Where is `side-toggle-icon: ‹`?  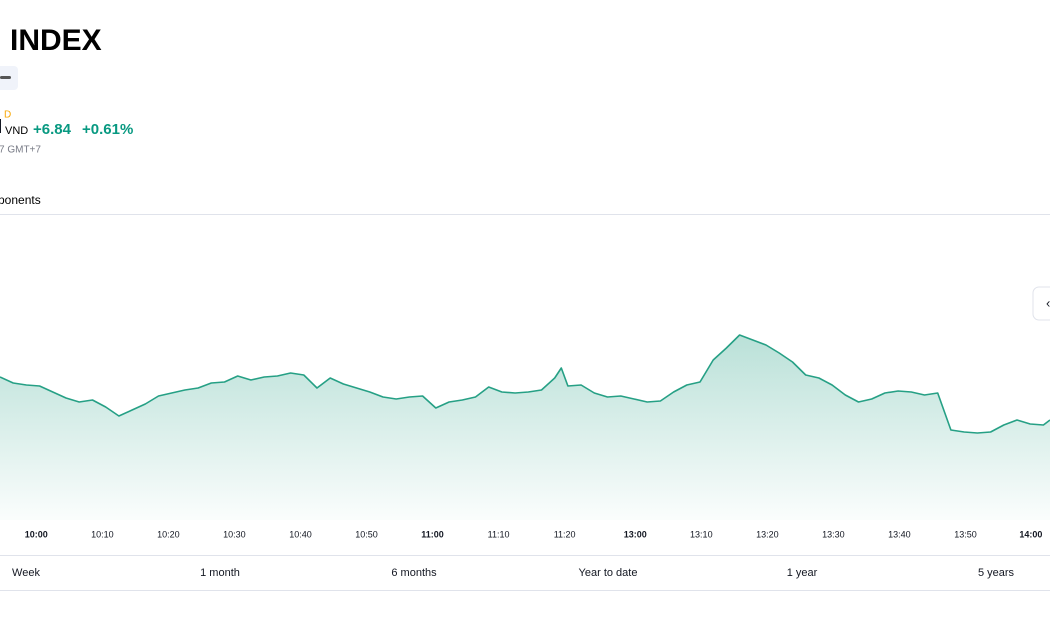 side-toggle-icon: ‹ is located at coordinates (1048, 302).